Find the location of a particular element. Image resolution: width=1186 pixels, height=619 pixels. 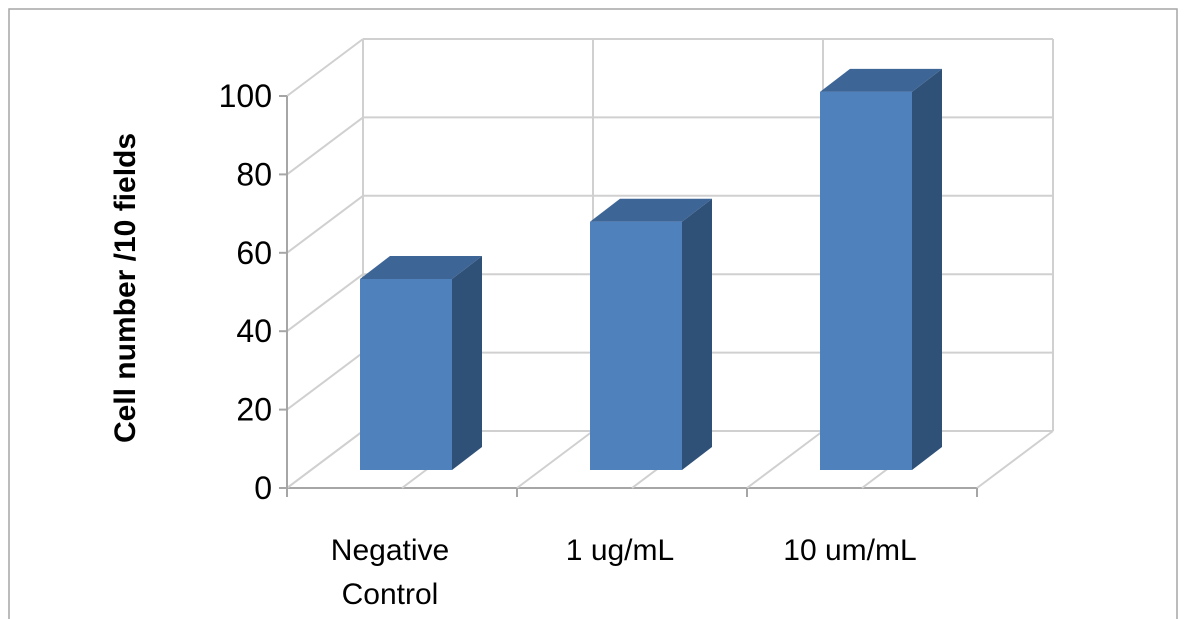

y-tick-label-1: 20 is located at coordinates (254, 410).